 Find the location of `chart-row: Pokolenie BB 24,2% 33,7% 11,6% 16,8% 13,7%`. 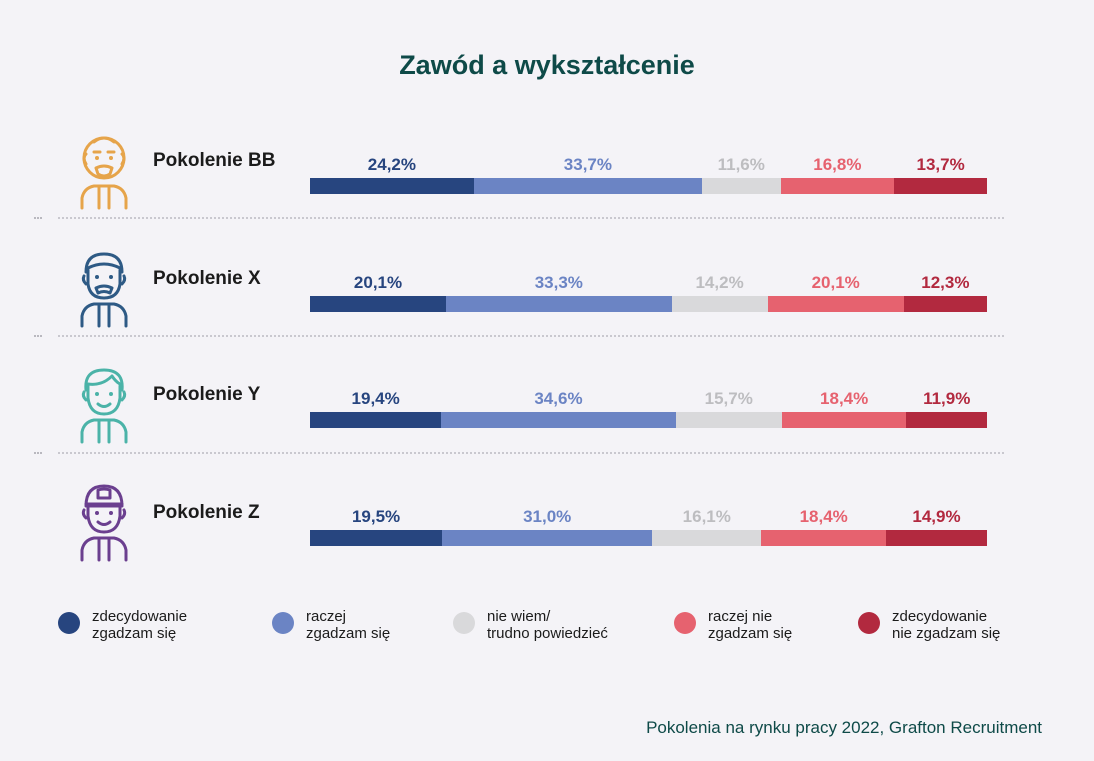

chart-row: Pokolenie BB 24,2% 33,7% 11,6% 16,8% 13,7% is located at coordinates (547, 183).